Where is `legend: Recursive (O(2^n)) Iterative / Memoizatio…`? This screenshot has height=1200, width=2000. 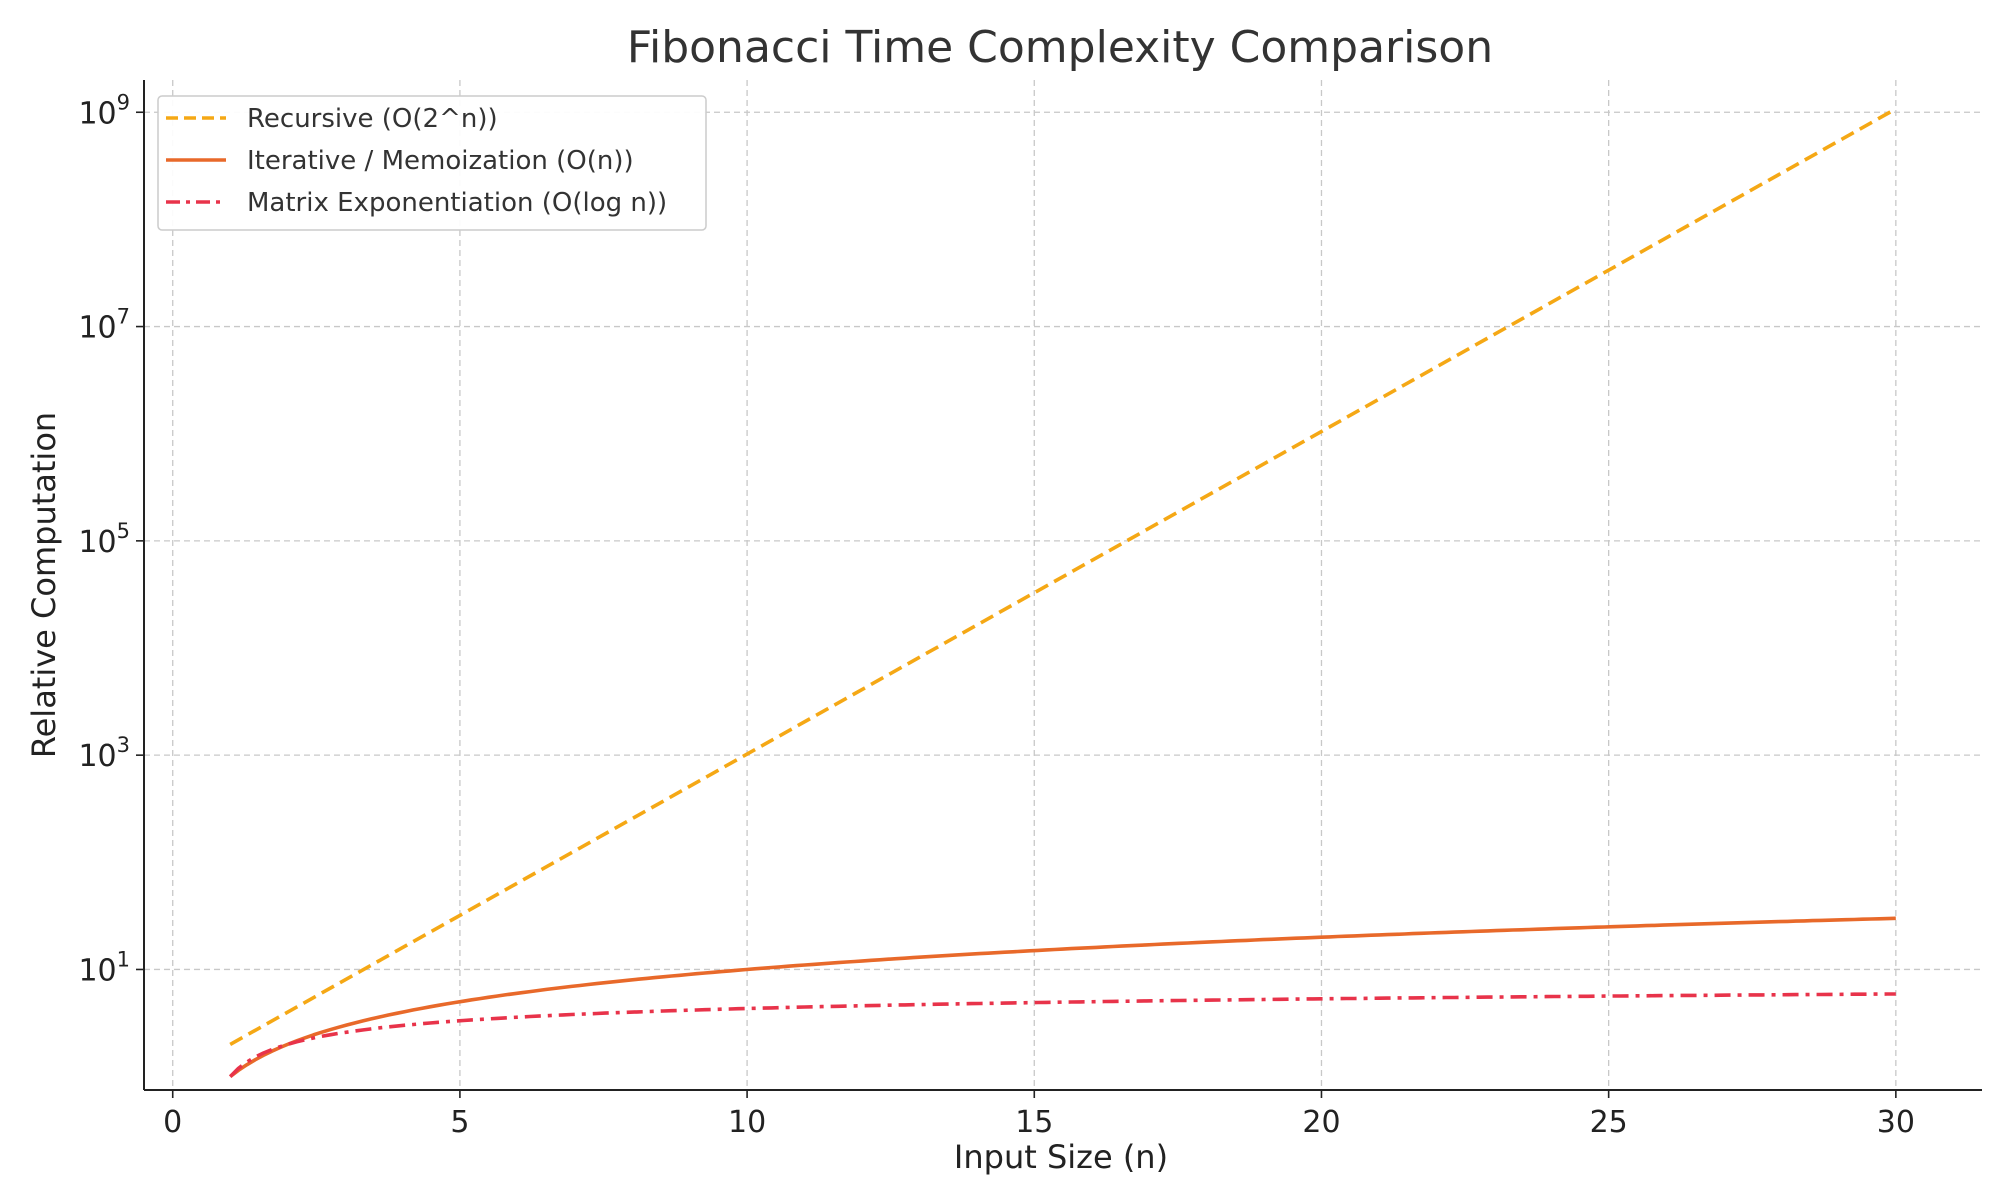 legend: Recursive (O(2^n)) Iterative / Memoizatio… is located at coordinates (432, 163).